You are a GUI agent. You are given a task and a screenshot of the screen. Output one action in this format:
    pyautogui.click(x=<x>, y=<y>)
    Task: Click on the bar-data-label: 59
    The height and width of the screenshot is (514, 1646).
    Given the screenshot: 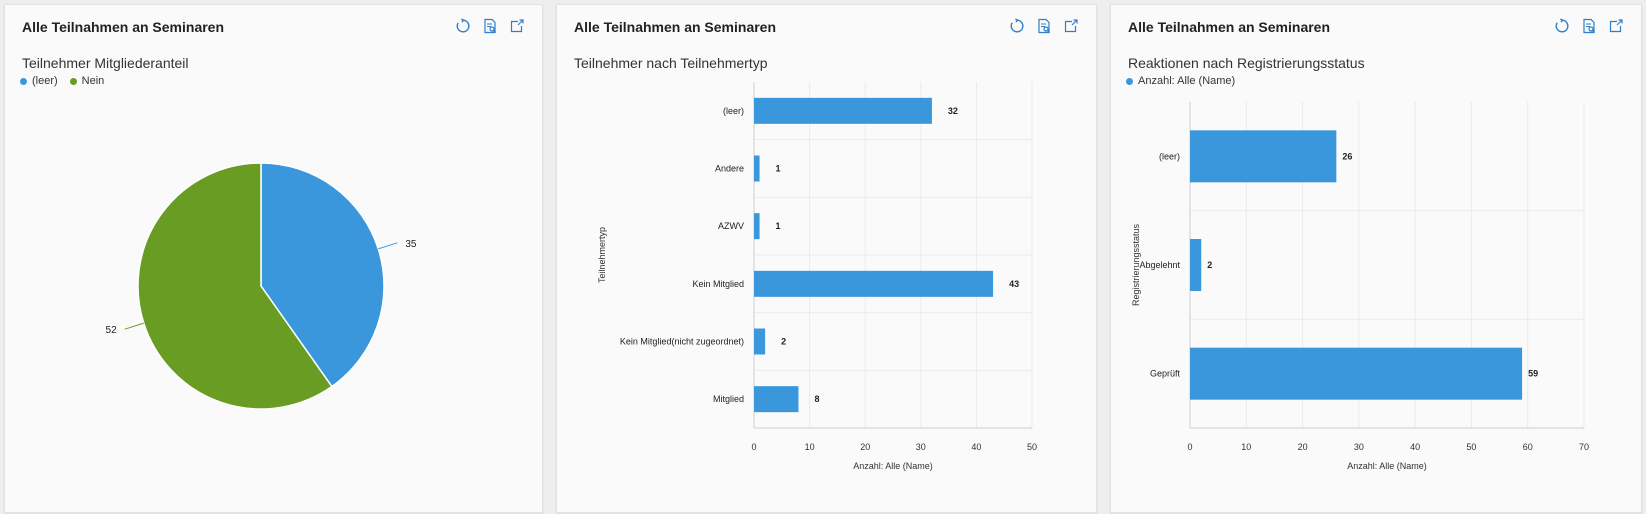 What is the action you would take?
    pyautogui.click(x=1533, y=374)
    